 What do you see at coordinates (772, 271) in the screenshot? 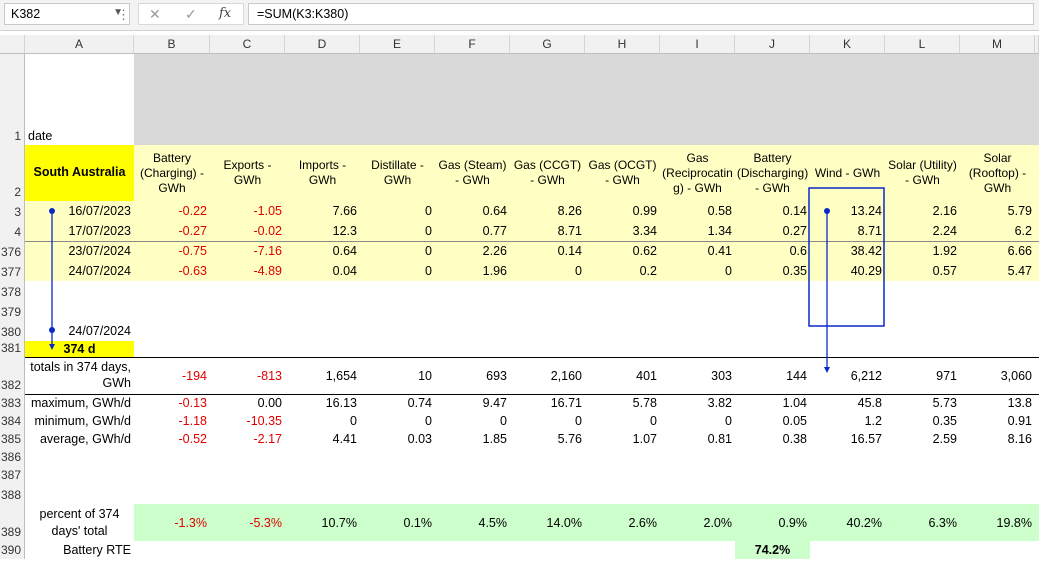
I see `value-cell: 0.35` at bounding box center [772, 271].